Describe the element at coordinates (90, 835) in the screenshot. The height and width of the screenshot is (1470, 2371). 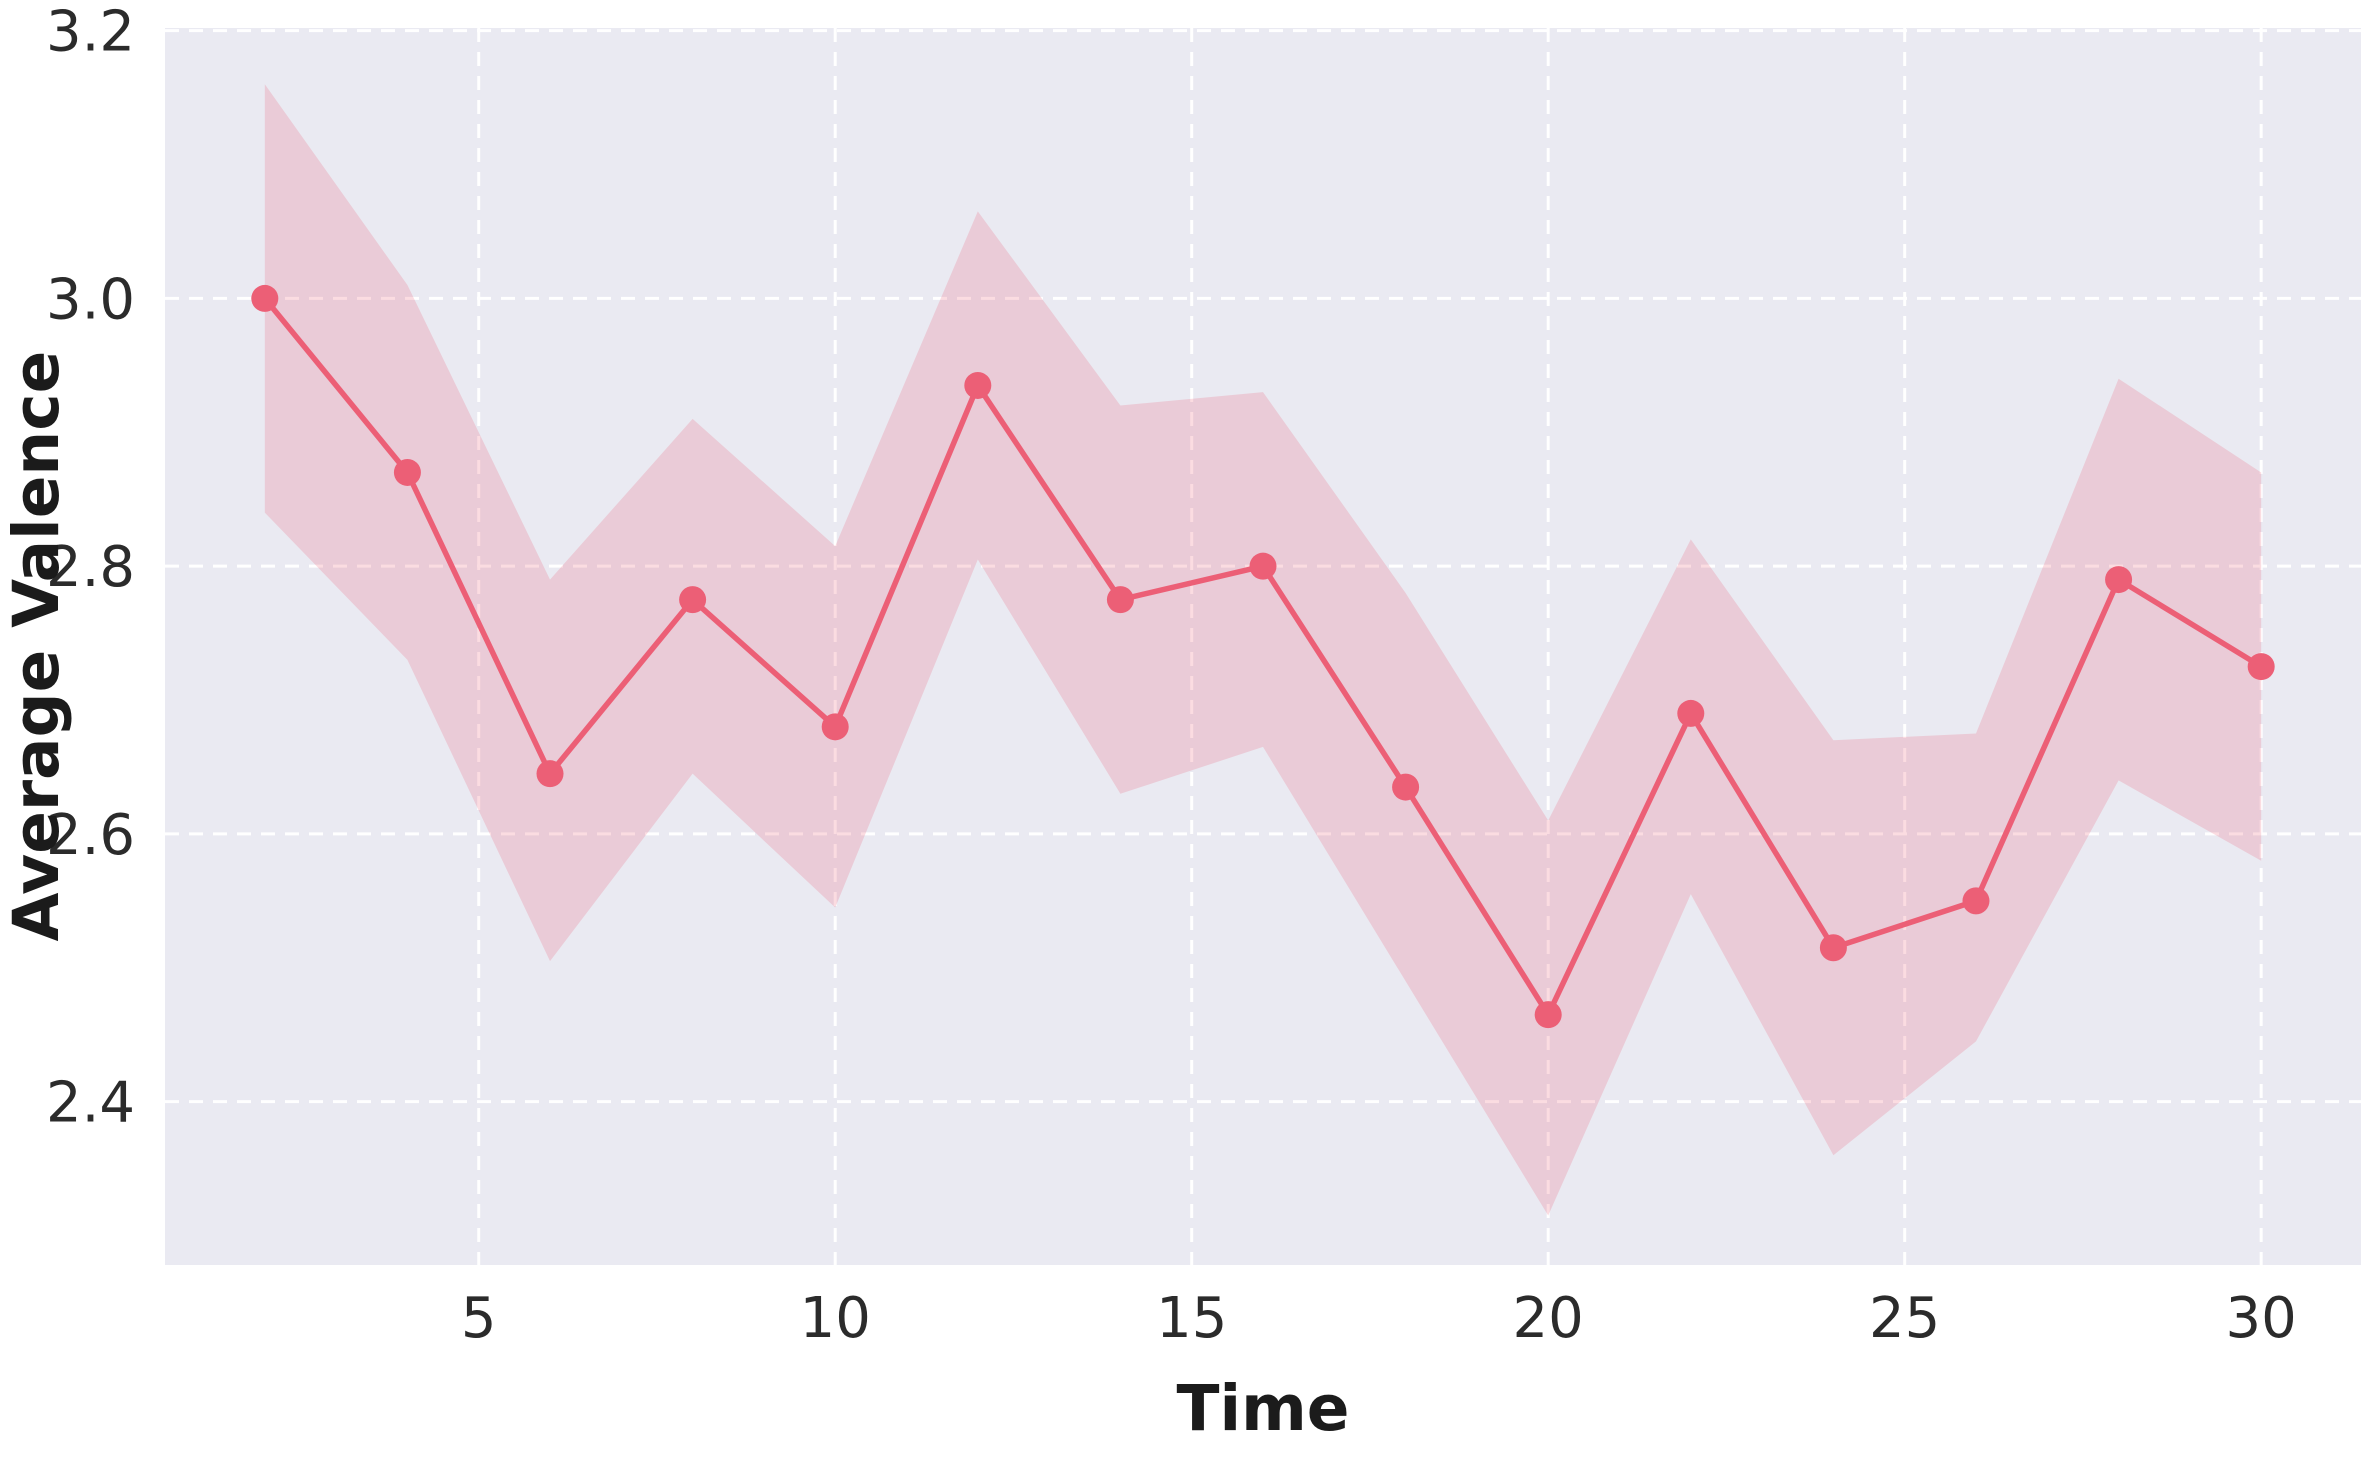
I see `y-tick-label: 2.6` at that location.